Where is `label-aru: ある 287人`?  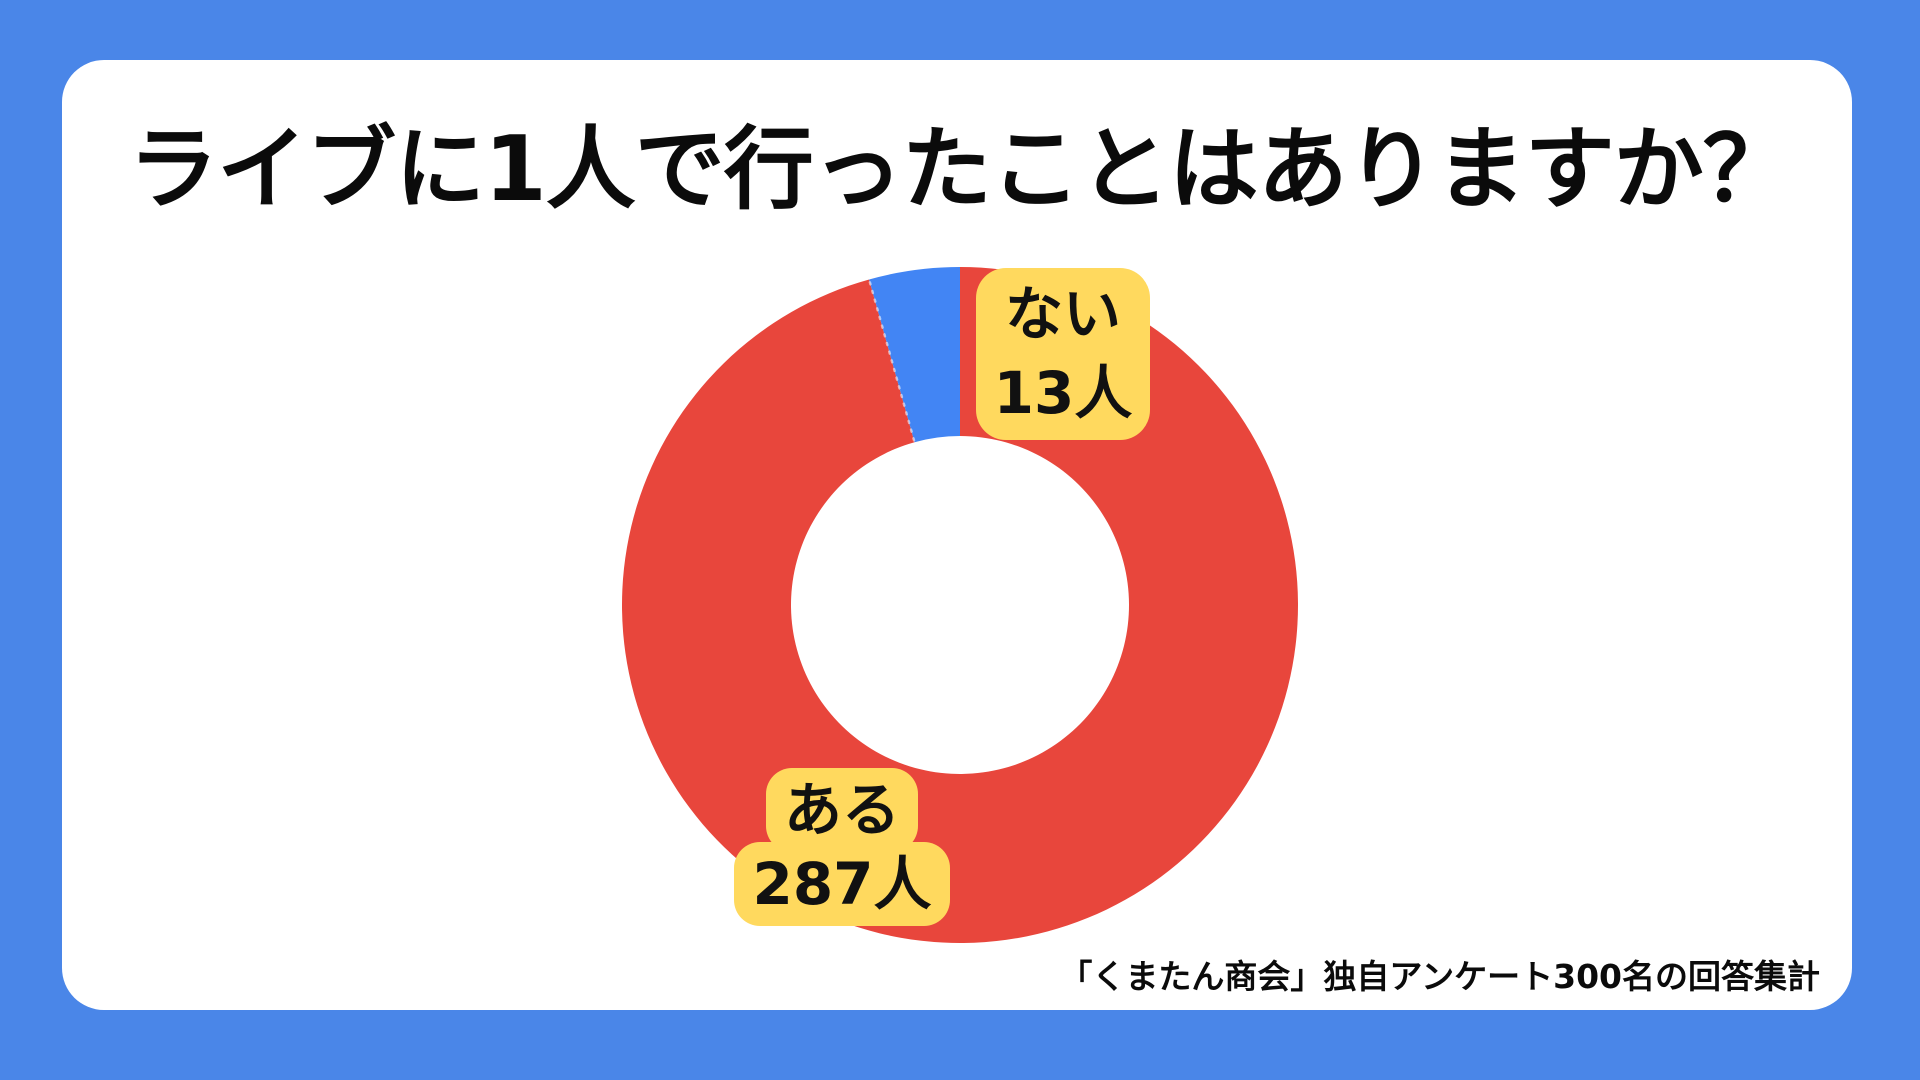
label-aru: ある 287人 is located at coordinates (842, 847).